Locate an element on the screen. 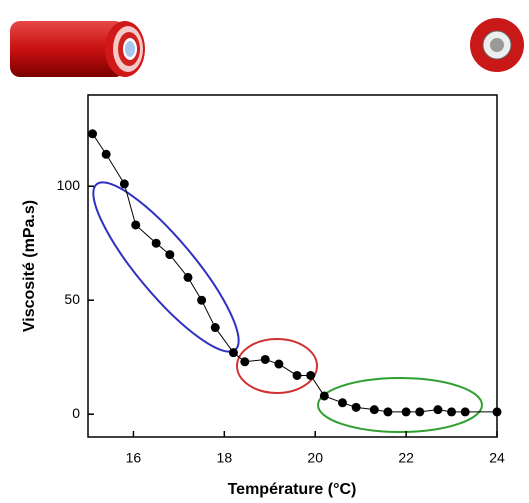  x-tick-label: 22 is located at coordinates (406, 458).